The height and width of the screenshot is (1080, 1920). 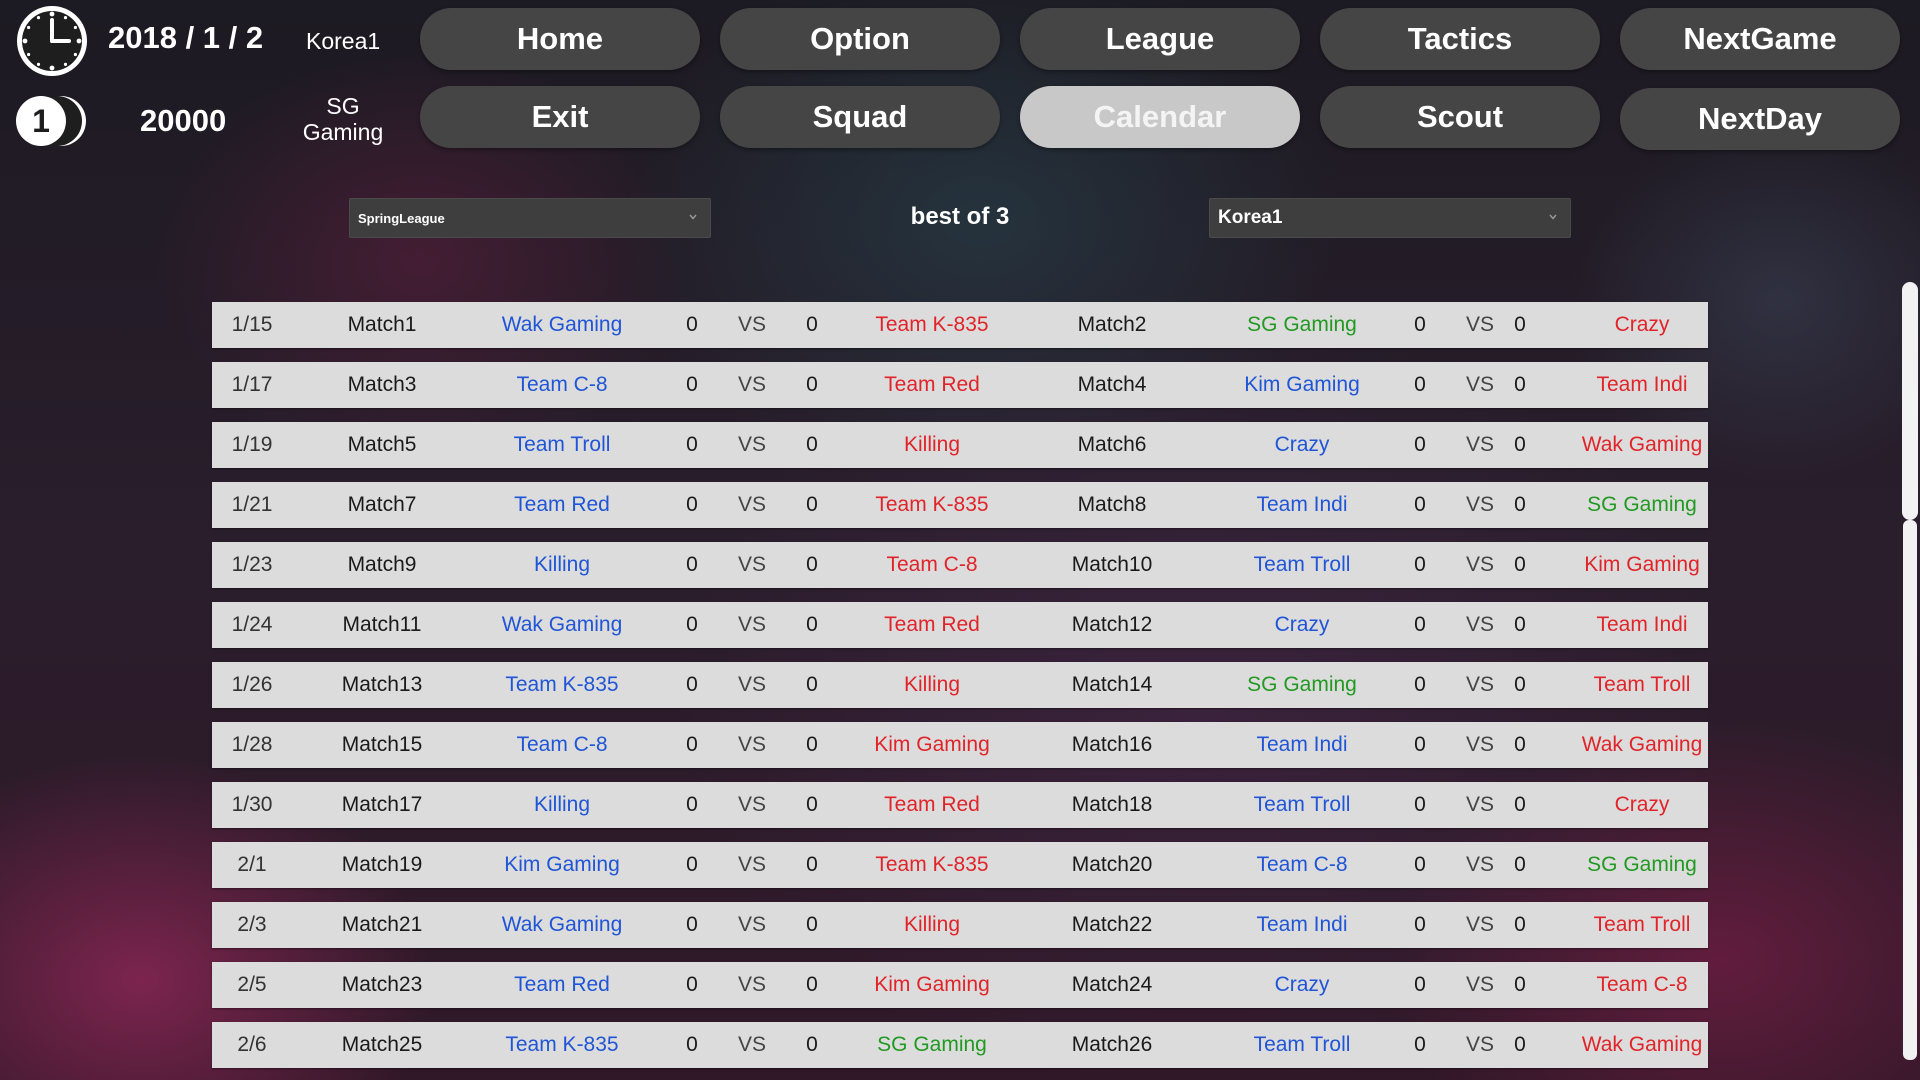 I want to click on tactics-button: Tactics, so click(x=1460, y=39).